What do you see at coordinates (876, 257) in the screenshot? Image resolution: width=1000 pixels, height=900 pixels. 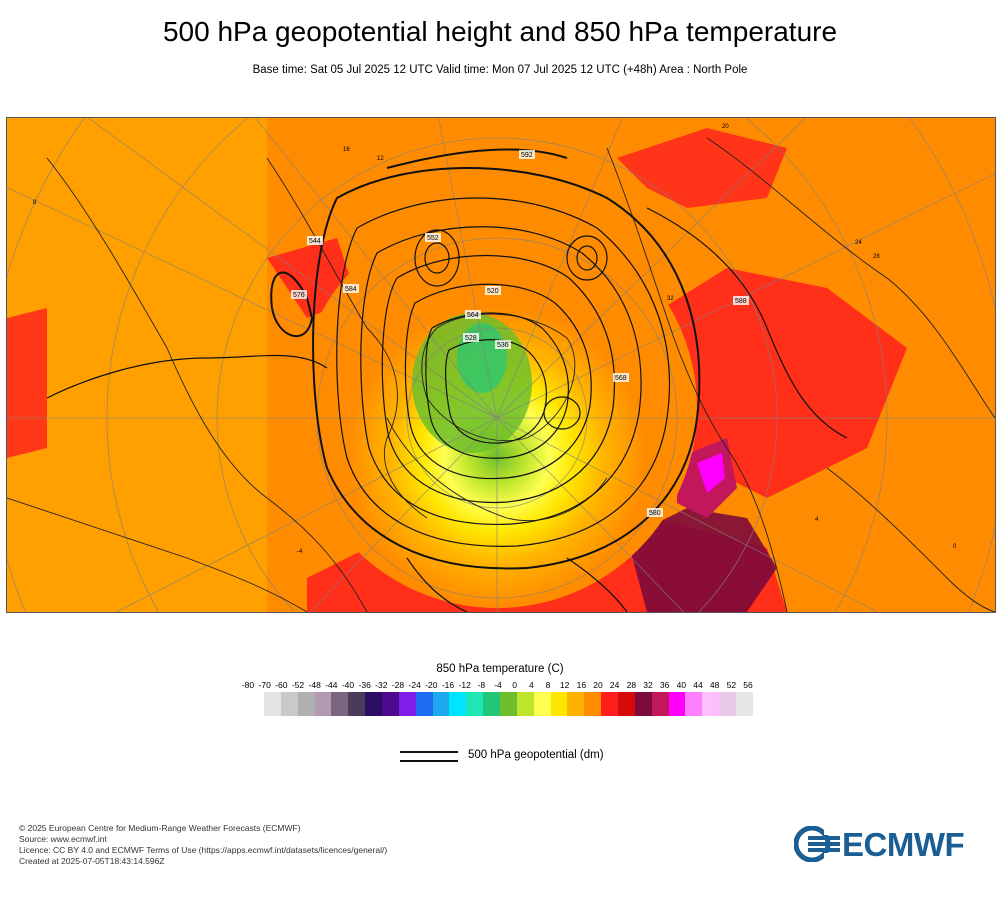 I see `temperature-label: 28` at bounding box center [876, 257].